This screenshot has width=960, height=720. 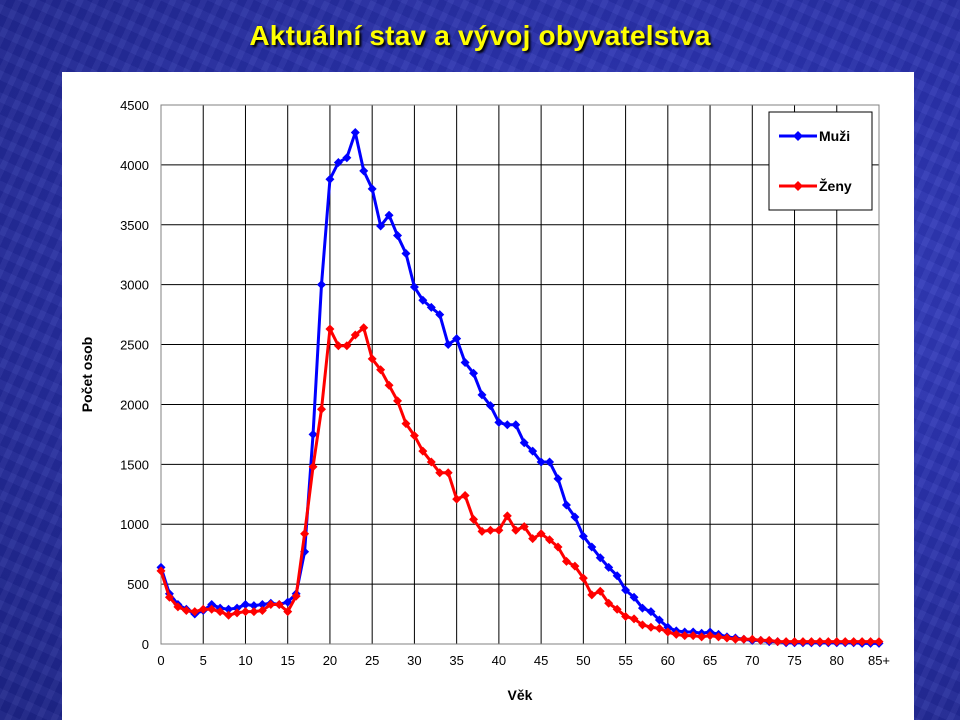 What do you see at coordinates (134, 524) in the screenshot?
I see `y-tick-label: 1000` at bounding box center [134, 524].